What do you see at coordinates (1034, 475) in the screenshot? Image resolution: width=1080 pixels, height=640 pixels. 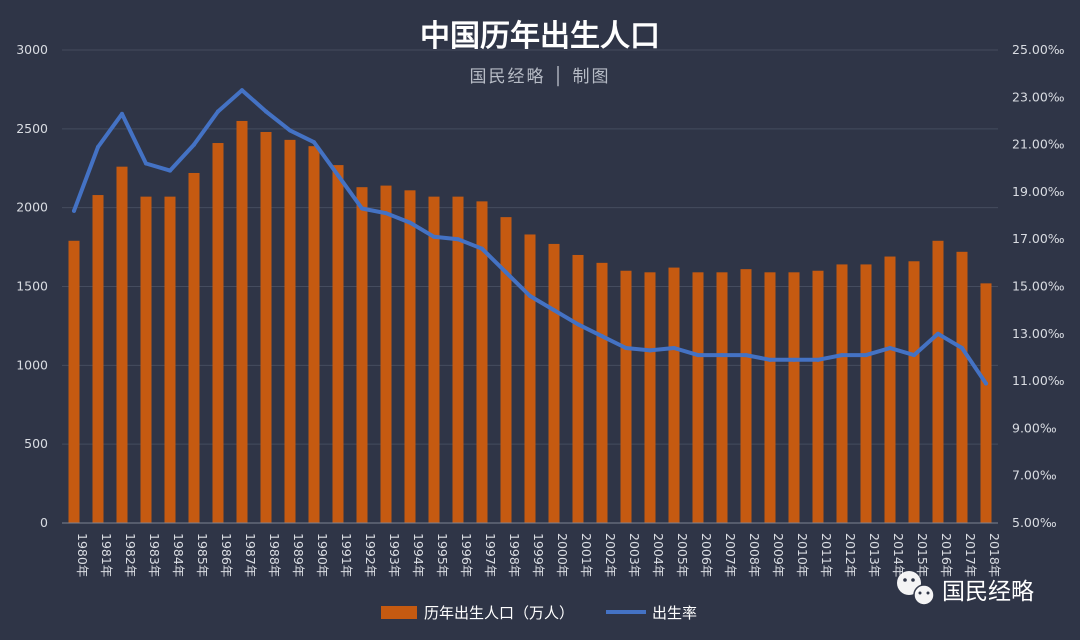 I see `right-tick-label: 7.00‰` at bounding box center [1034, 475].